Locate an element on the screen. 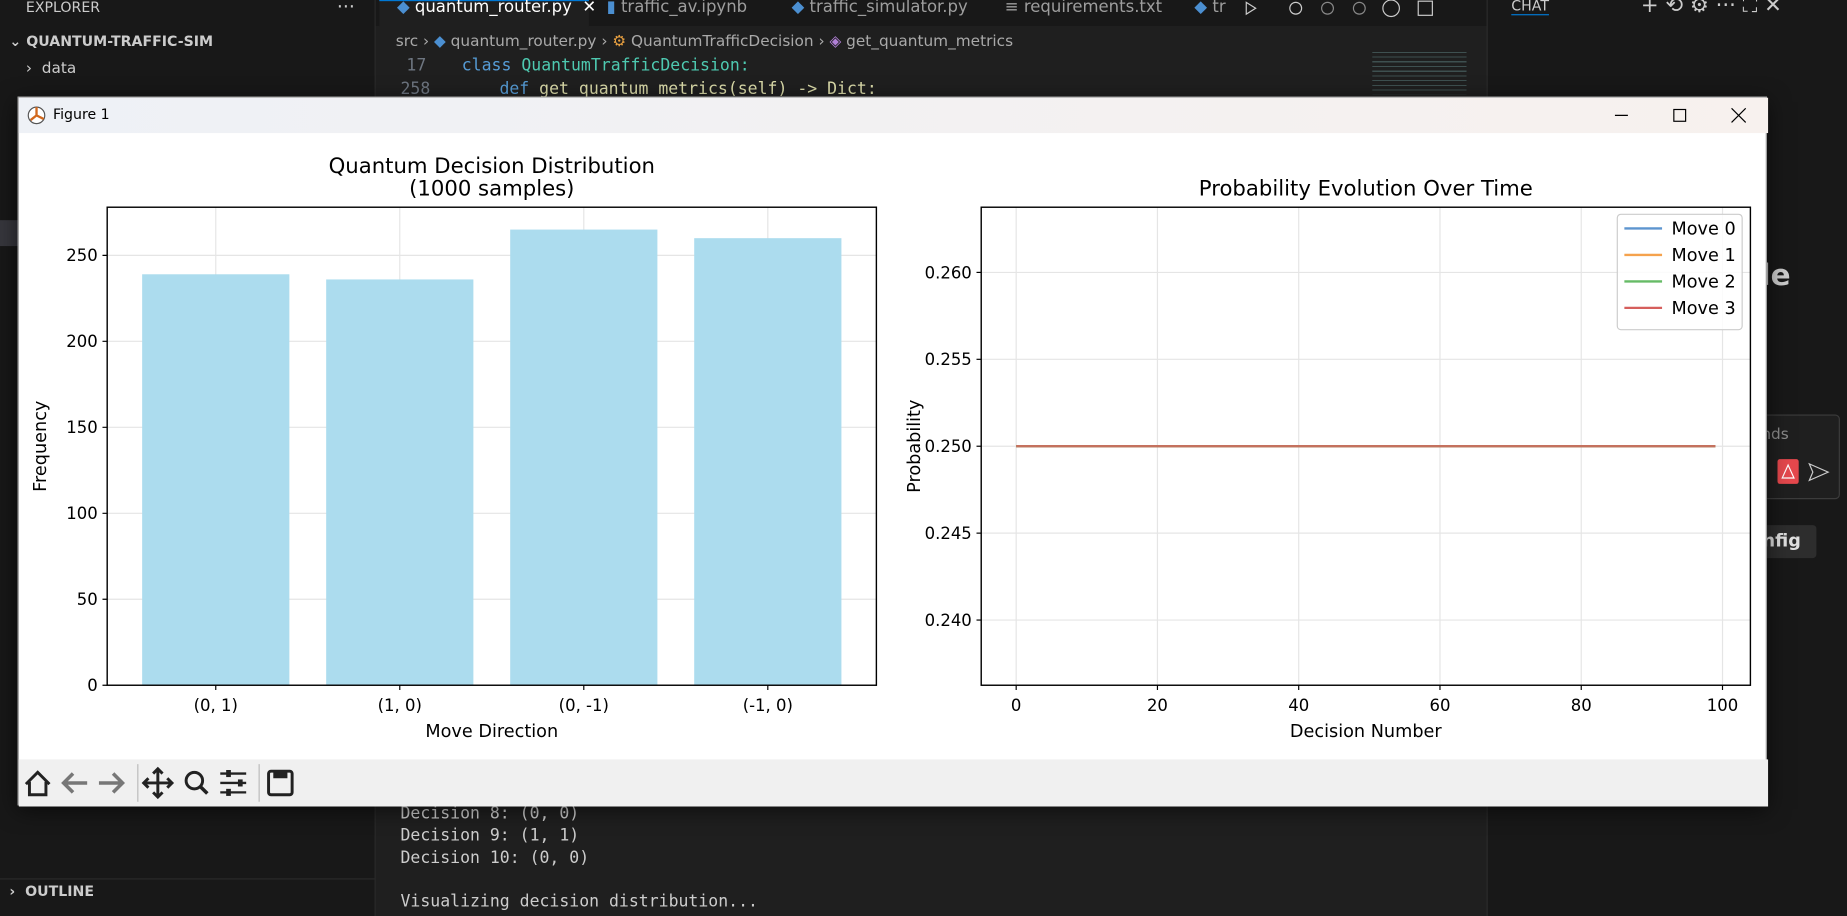  tab: ◆ traffic_simulator.py is located at coordinates (880, 8).